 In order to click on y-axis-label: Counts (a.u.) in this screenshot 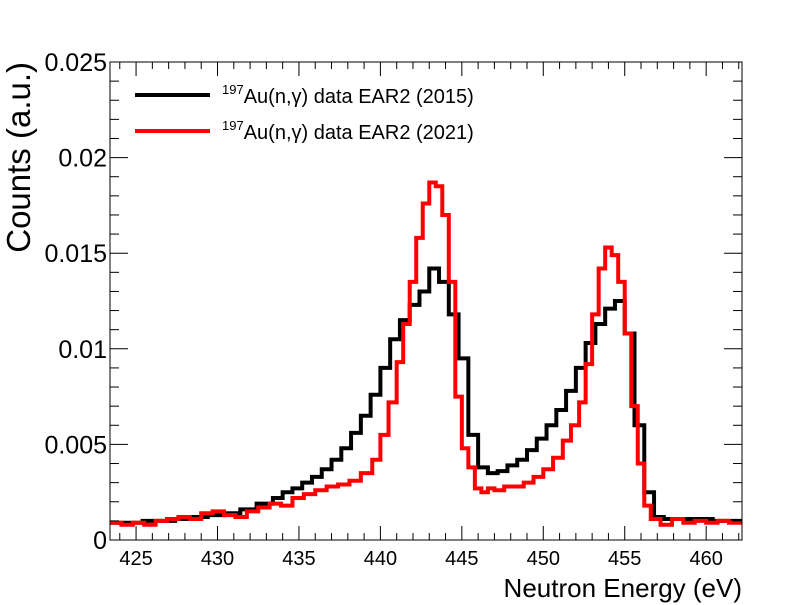, I will do `click(18, 157)`.